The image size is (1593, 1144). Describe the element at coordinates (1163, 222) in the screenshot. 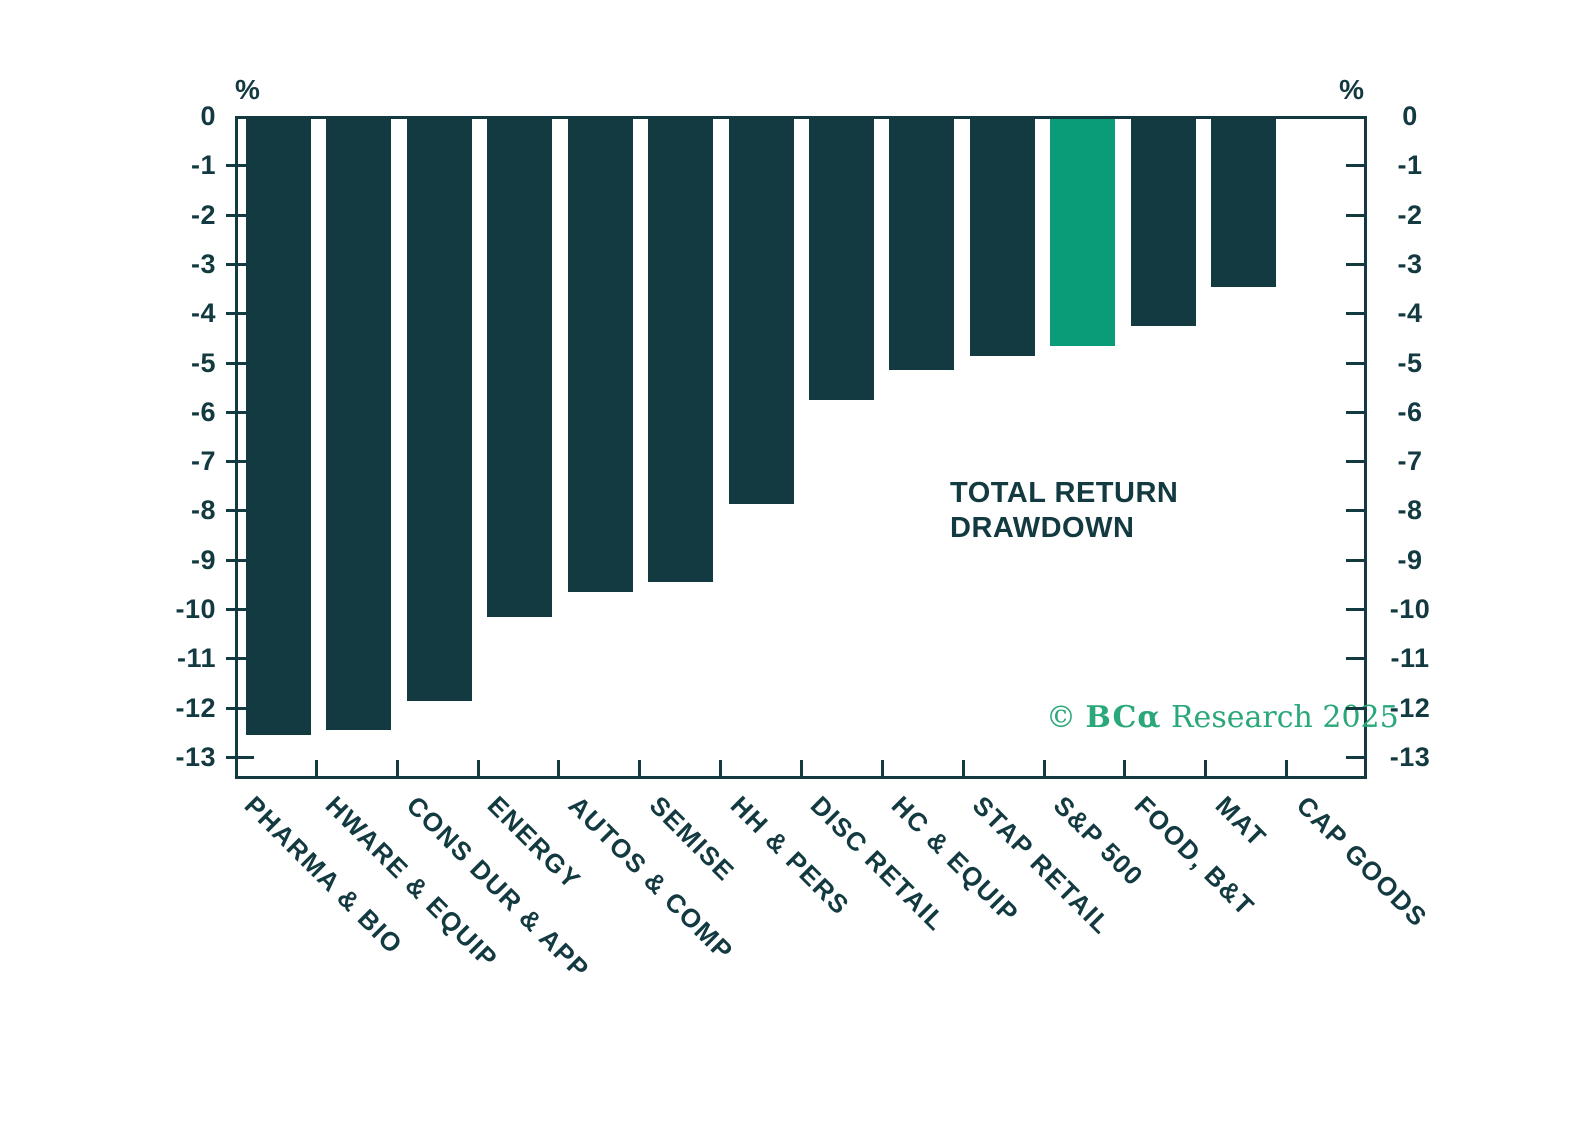

I see `bar-food-b-t` at that location.